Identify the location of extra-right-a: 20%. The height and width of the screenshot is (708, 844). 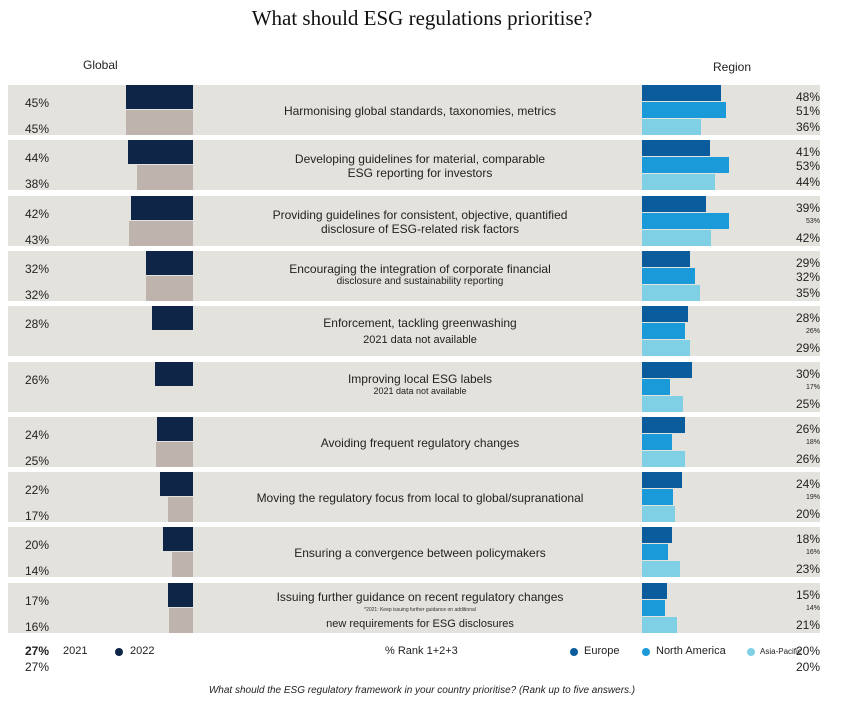
(807, 651).